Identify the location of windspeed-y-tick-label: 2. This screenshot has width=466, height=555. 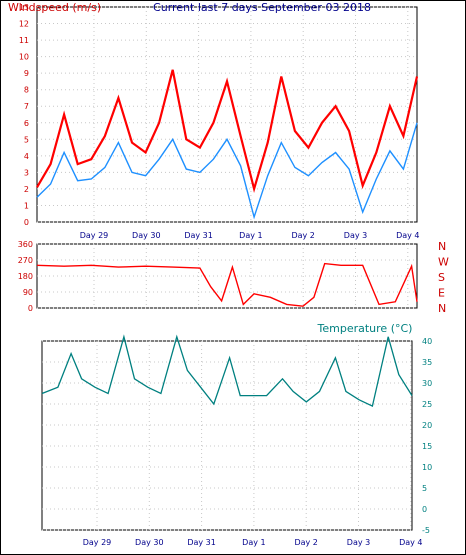
(26, 189).